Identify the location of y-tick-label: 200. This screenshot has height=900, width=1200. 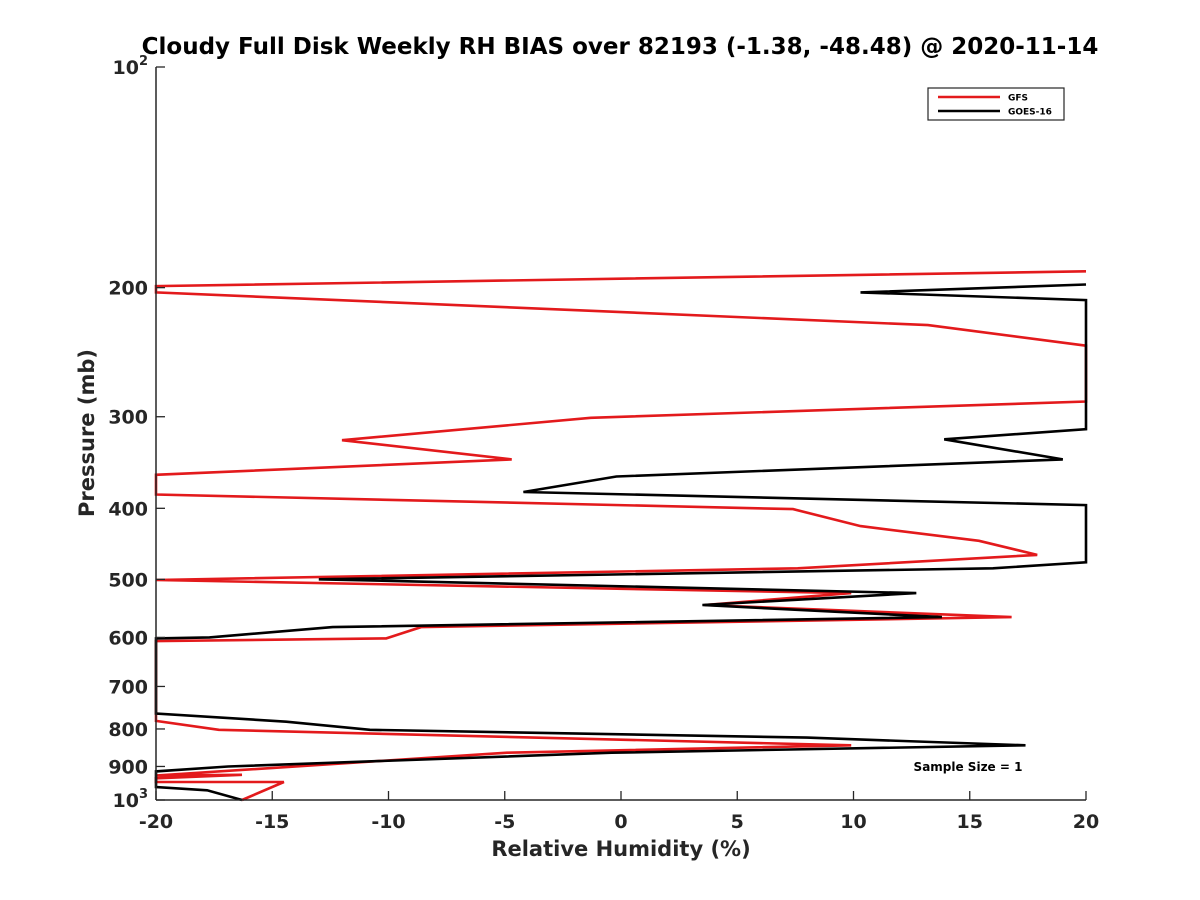
(128, 289).